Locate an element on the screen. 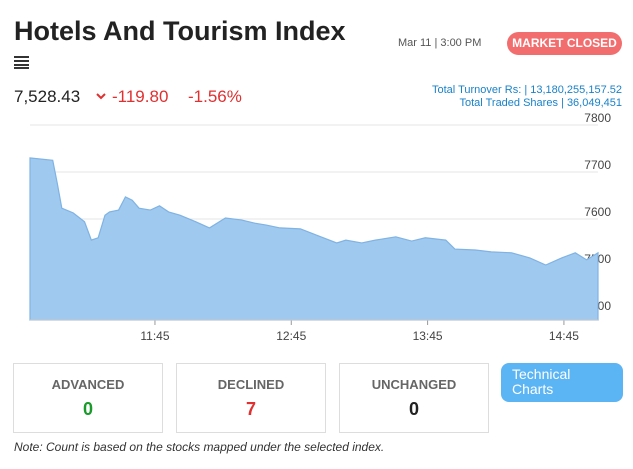 The width and height of the screenshot is (633, 469). index-title: Hotels And Tourism Index is located at coordinates (180, 31).